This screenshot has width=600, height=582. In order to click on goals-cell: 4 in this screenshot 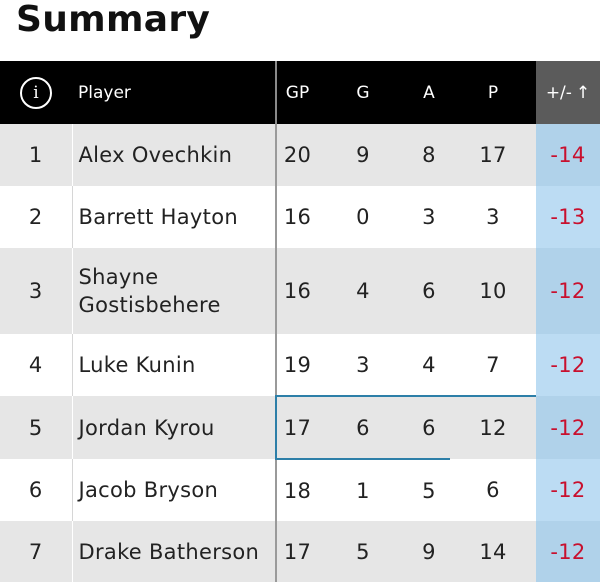, I will do `click(363, 291)`.